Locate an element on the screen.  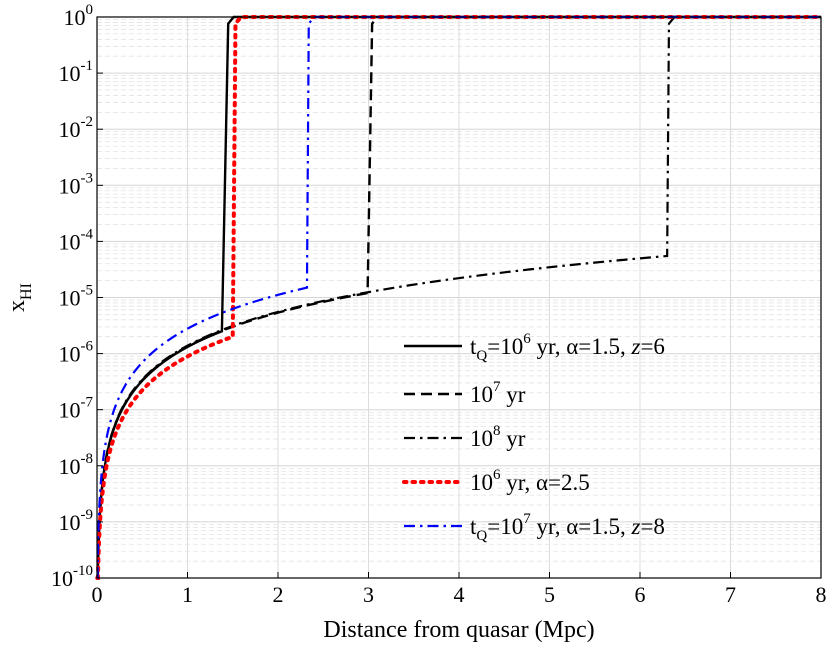
y-tick-label-2: 10⁻² is located at coordinates (76, 128).